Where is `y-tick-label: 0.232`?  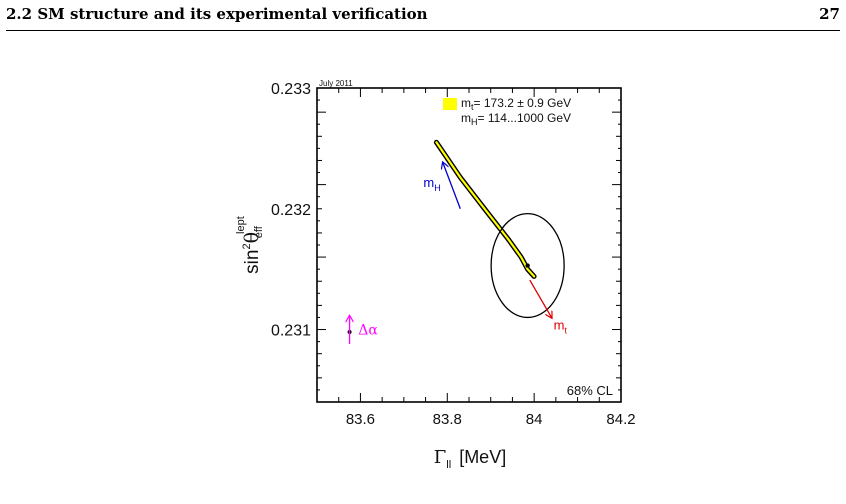 y-tick-label: 0.232 is located at coordinates (291, 210).